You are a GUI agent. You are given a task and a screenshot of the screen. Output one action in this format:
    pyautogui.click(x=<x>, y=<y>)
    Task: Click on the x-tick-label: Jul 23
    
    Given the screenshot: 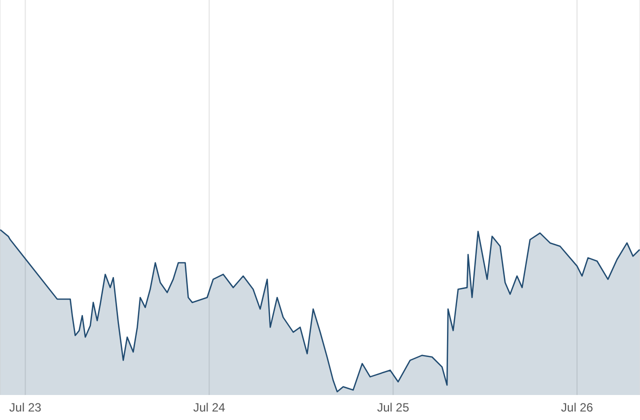 What is the action you would take?
    pyautogui.click(x=25, y=407)
    